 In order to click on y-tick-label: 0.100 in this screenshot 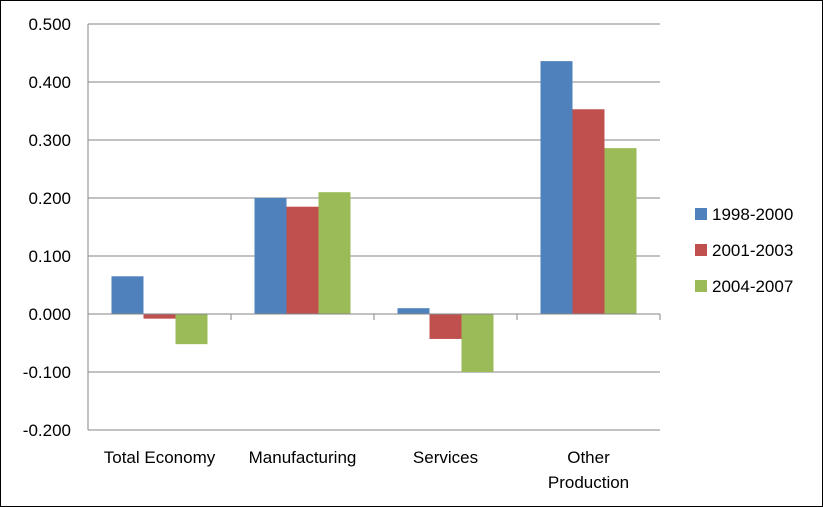, I will do `click(49, 256)`.